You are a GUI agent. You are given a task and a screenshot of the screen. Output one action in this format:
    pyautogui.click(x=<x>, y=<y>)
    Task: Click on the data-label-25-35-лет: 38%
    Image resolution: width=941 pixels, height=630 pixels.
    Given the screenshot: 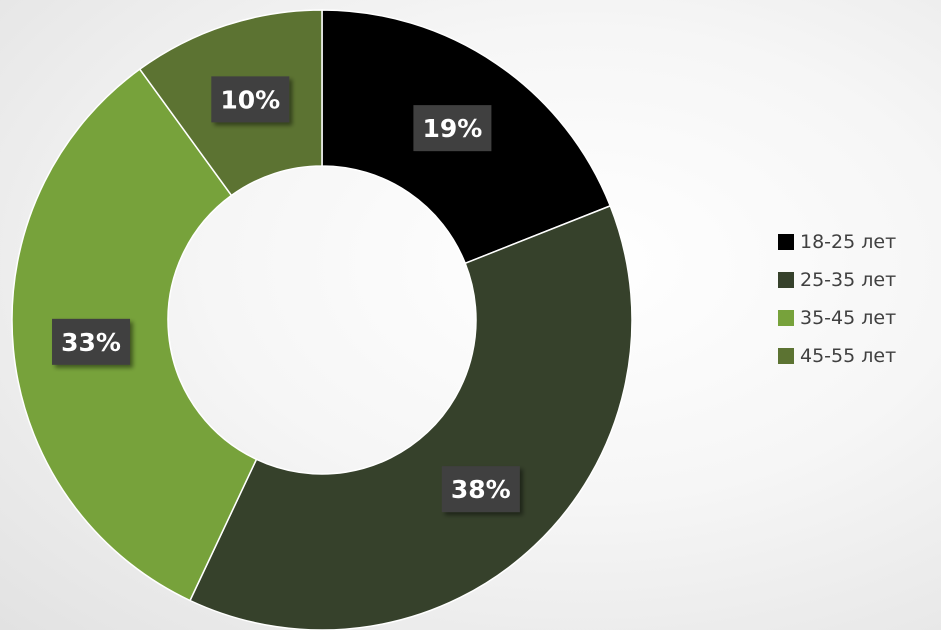 What is the action you would take?
    pyautogui.click(x=480, y=489)
    